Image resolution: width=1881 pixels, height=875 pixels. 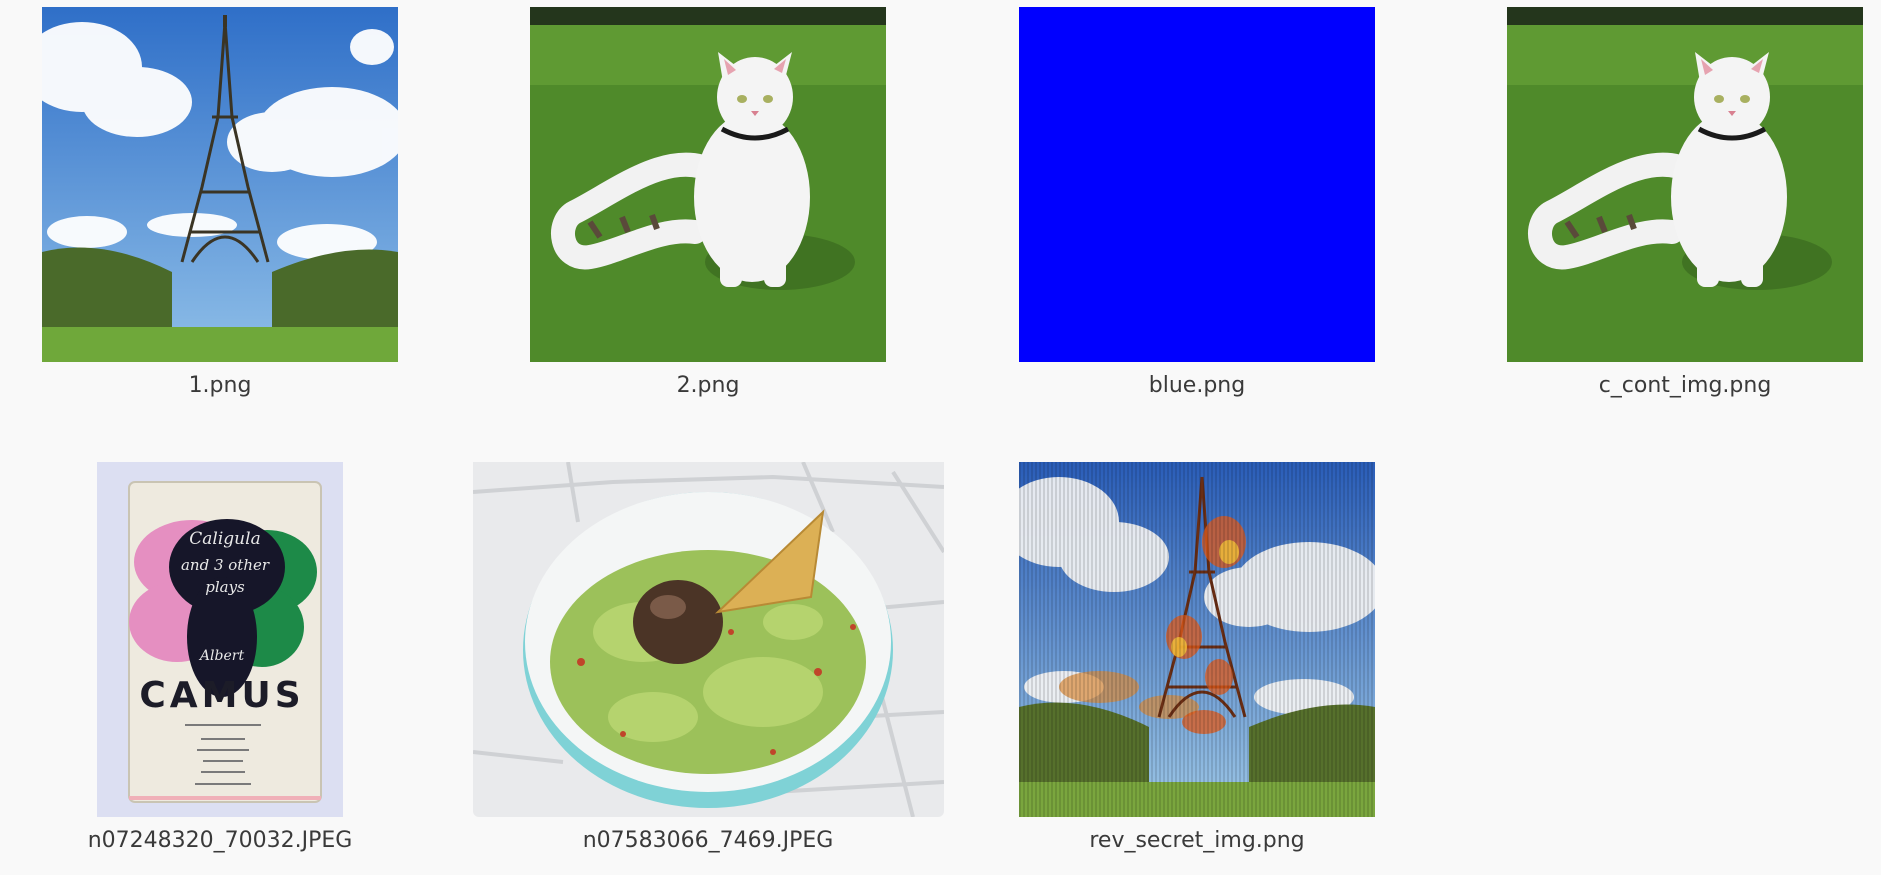 I want to click on book-title-line1: Caligula, so click(x=224, y=539).